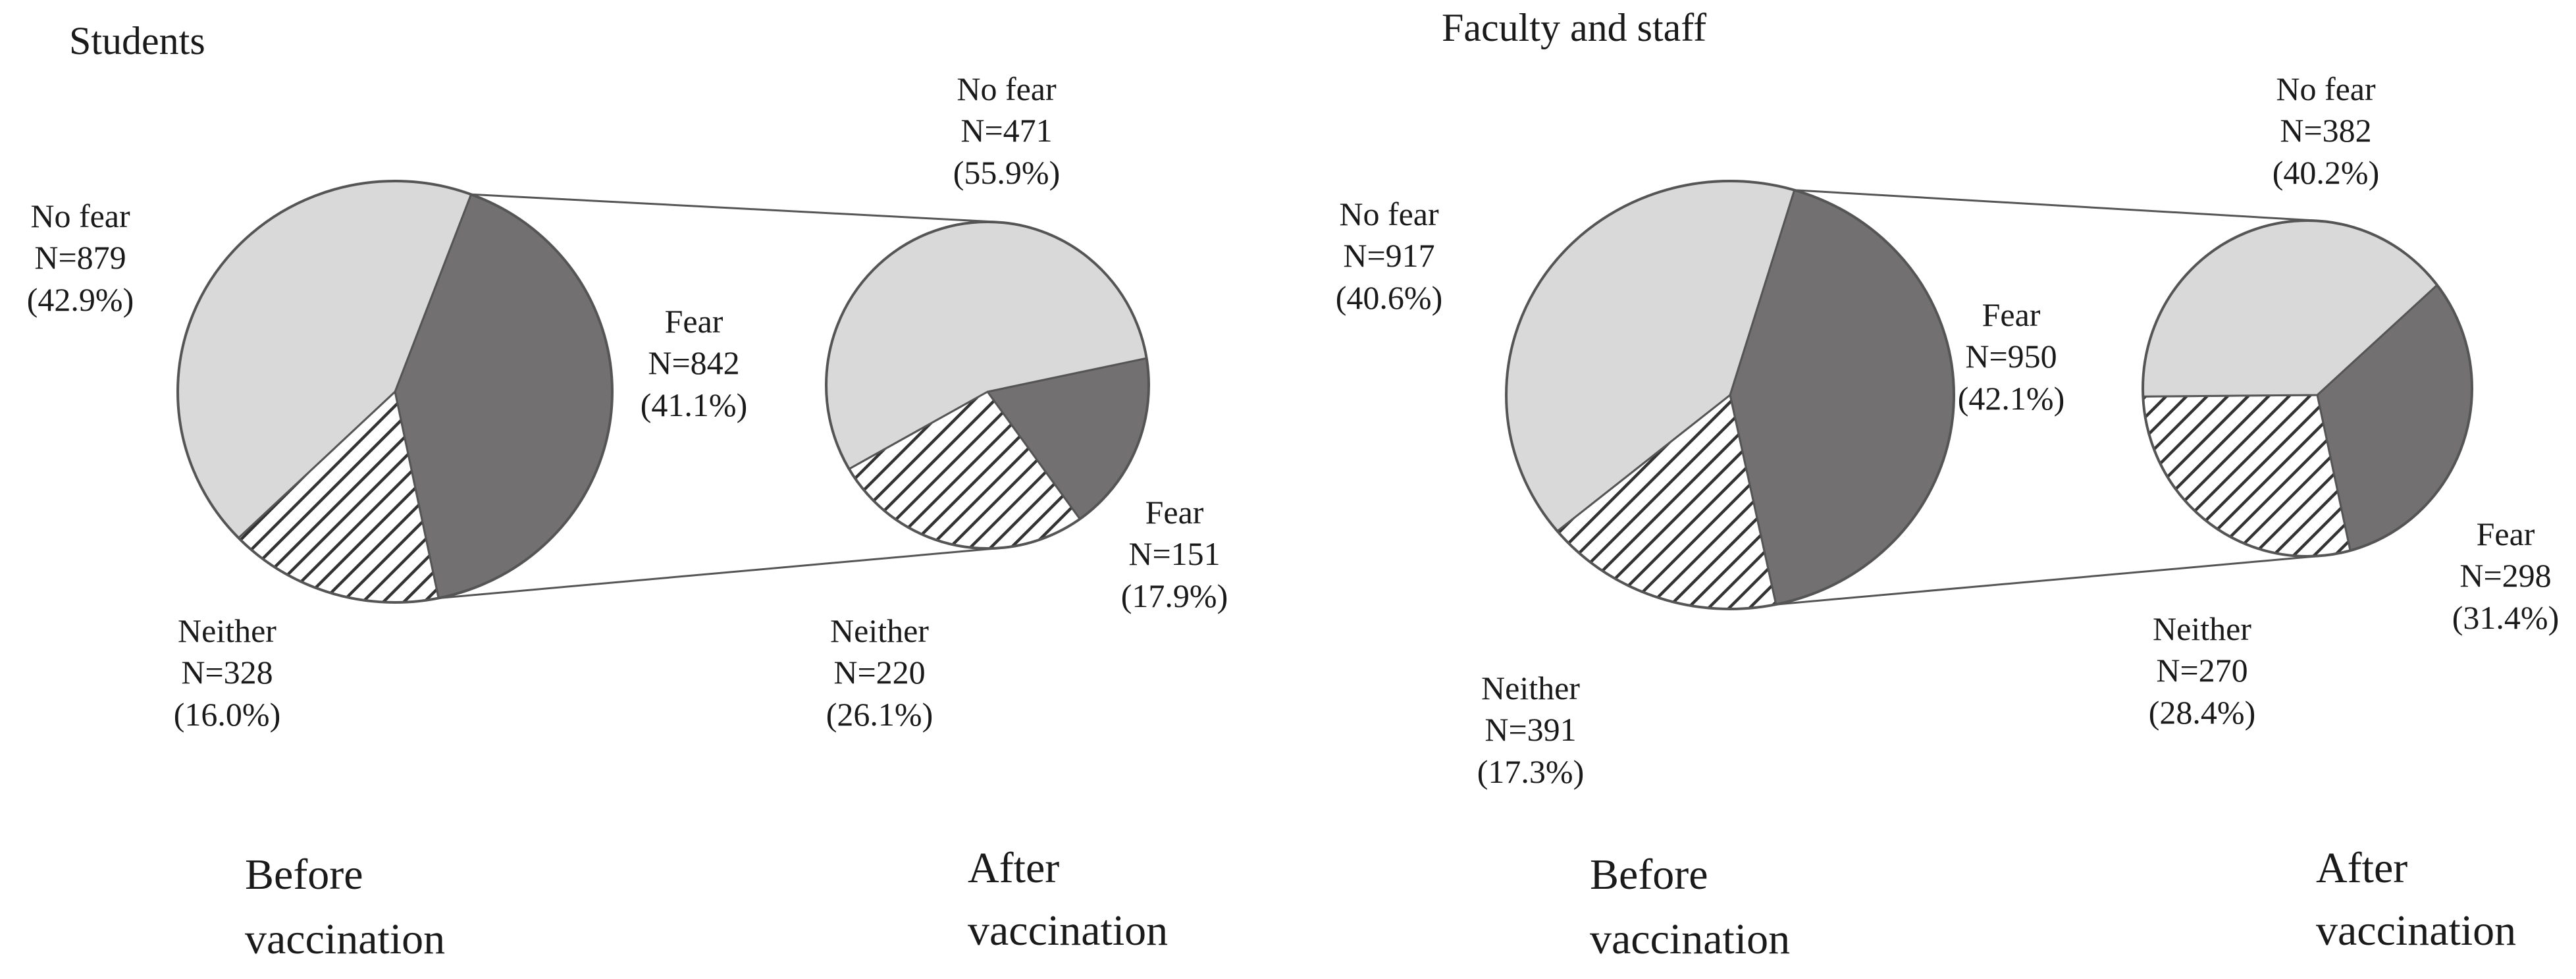 This screenshot has width=2576, height=979. Describe the element at coordinates (693, 362) in the screenshot. I see `students-before-fear-n: N=842` at that location.